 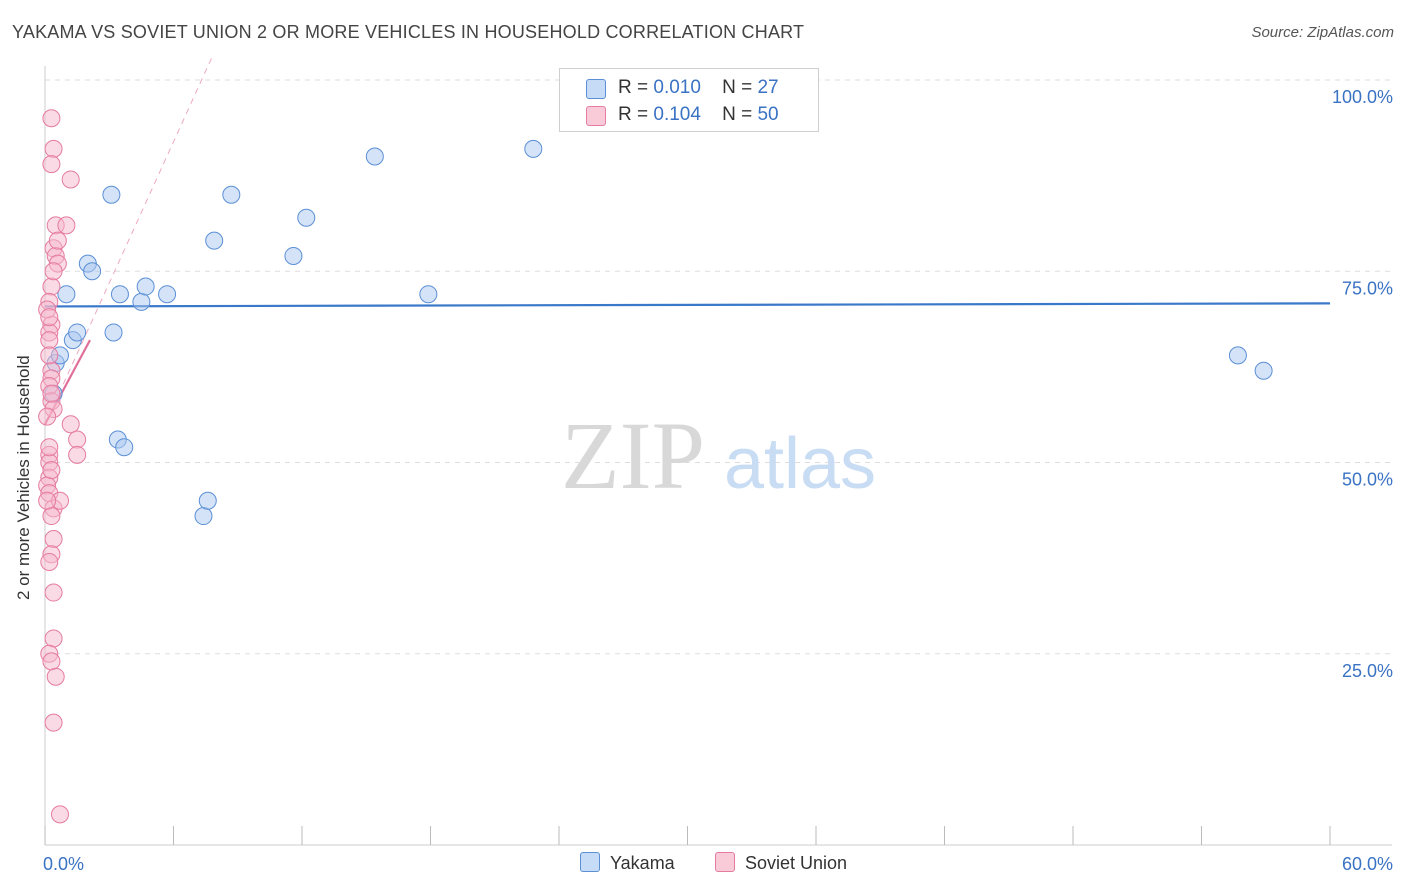 What do you see at coordinates (590, 862) in the screenshot?
I see `bottom-legend-swatch-yakama` at bounding box center [590, 862].